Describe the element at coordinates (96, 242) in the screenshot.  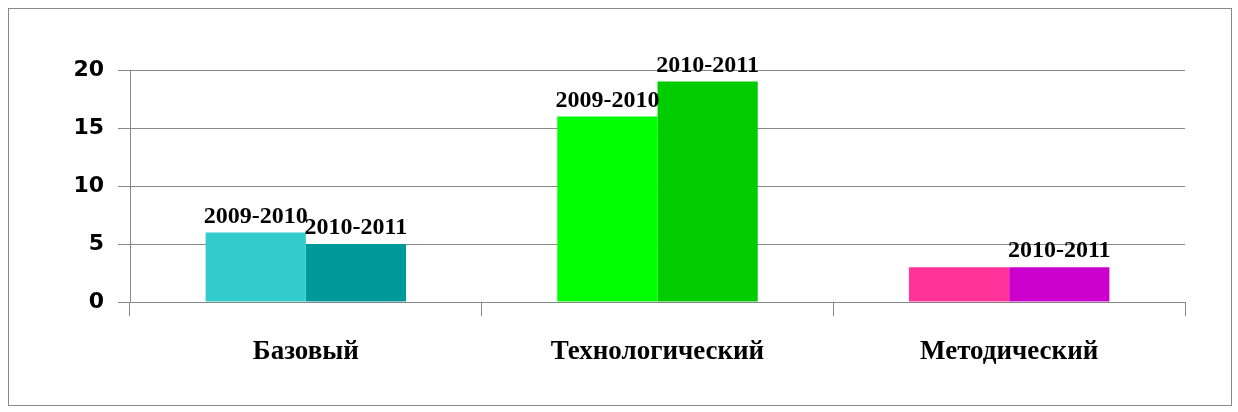
I see `y-tick-label: 5` at that location.